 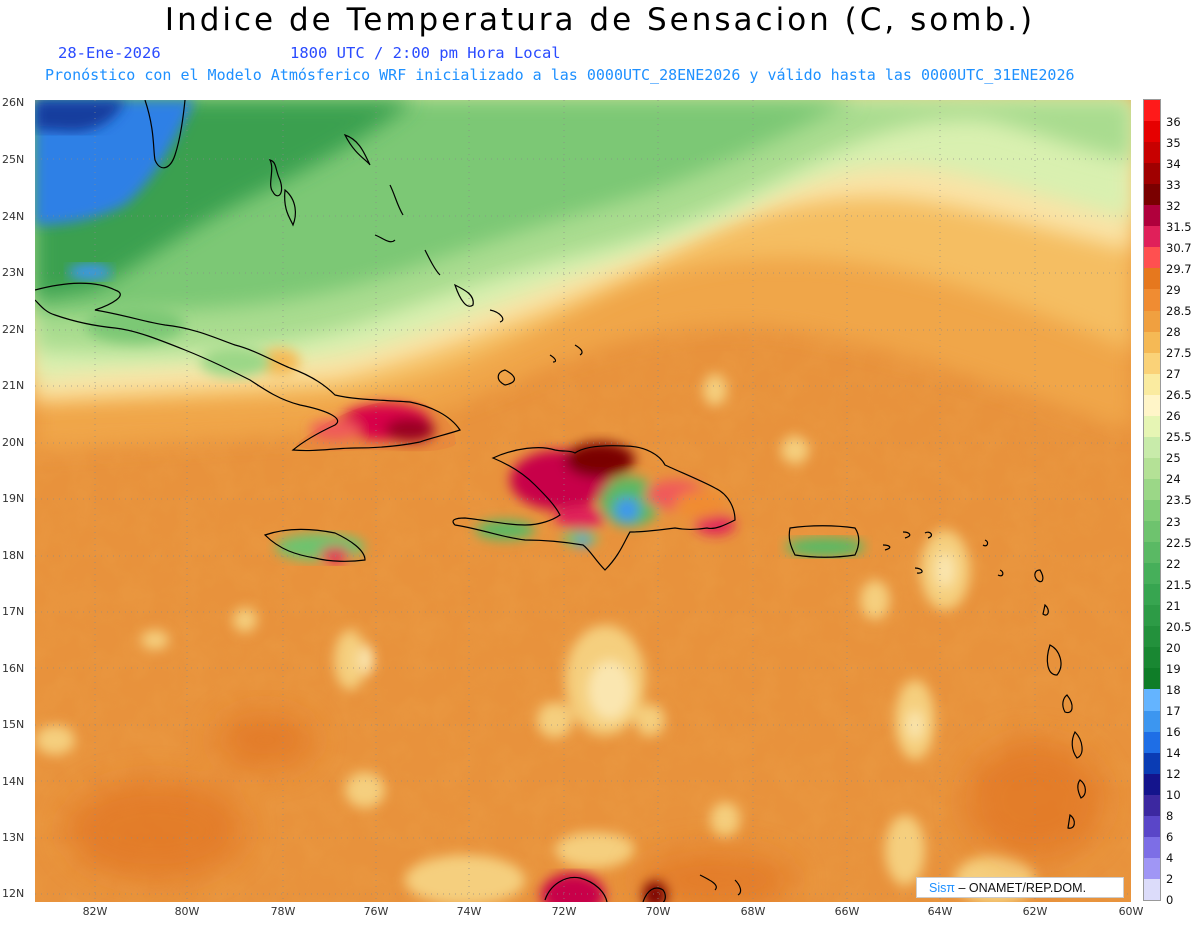 What do you see at coordinates (95, 911) in the screenshot?
I see `lon-tick-label: 82W` at bounding box center [95, 911].